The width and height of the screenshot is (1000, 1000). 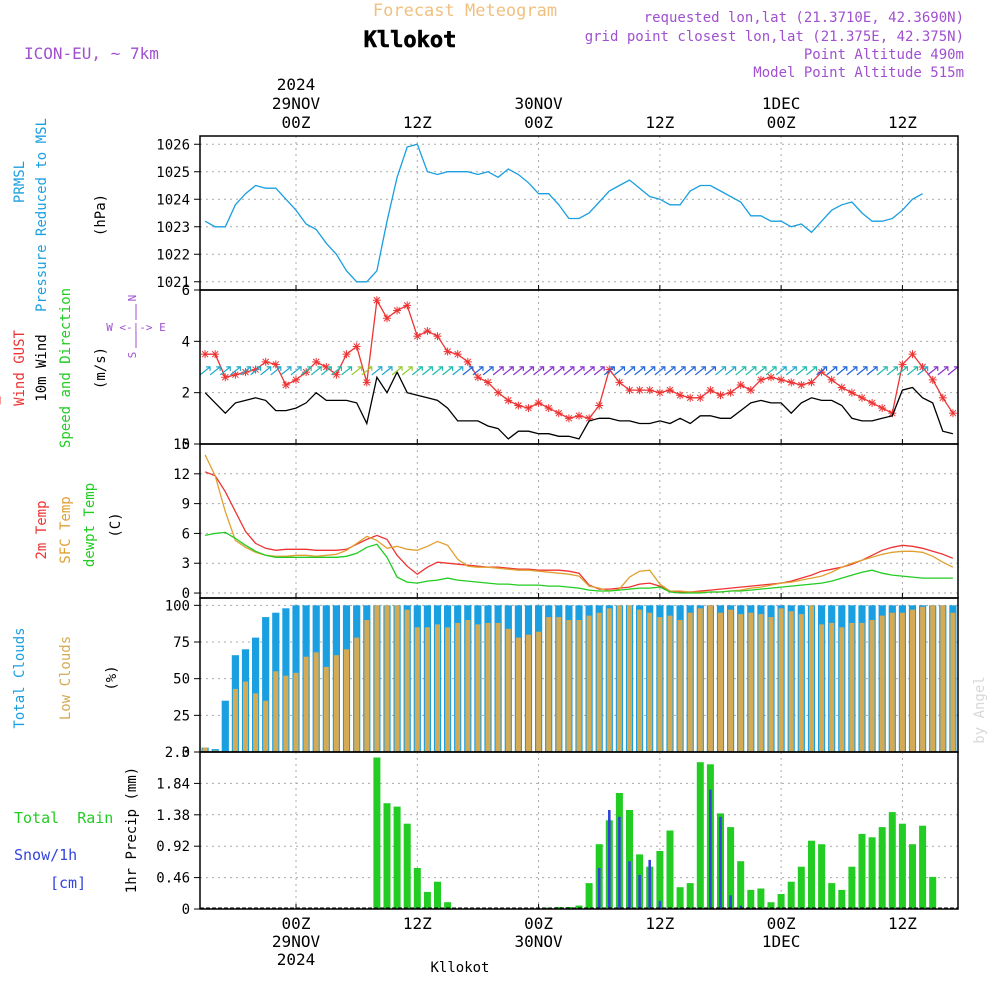 I want to click on clouds-unit-label: (%), so click(x=112, y=677).